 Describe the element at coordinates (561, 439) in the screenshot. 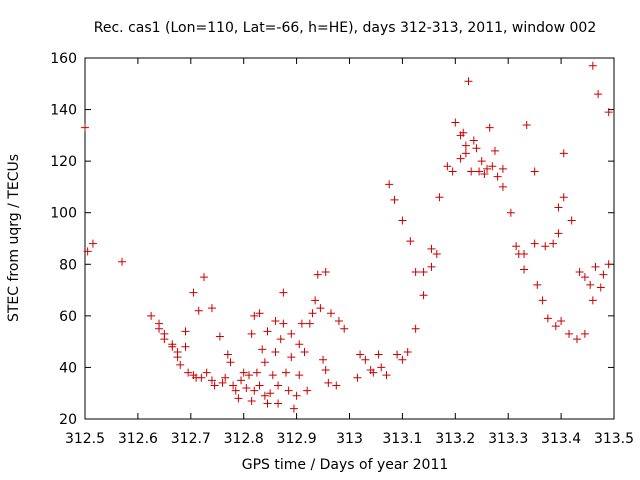

I see `x-tick-label: 313.4` at that location.